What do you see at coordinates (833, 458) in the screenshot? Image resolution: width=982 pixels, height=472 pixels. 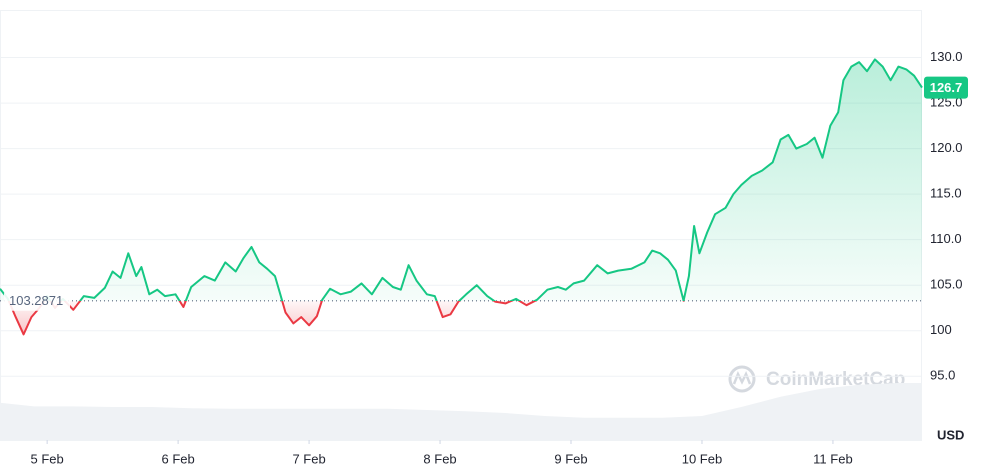 I see `x-tick-label: 11 Feb` at bounding box center [833, 458].